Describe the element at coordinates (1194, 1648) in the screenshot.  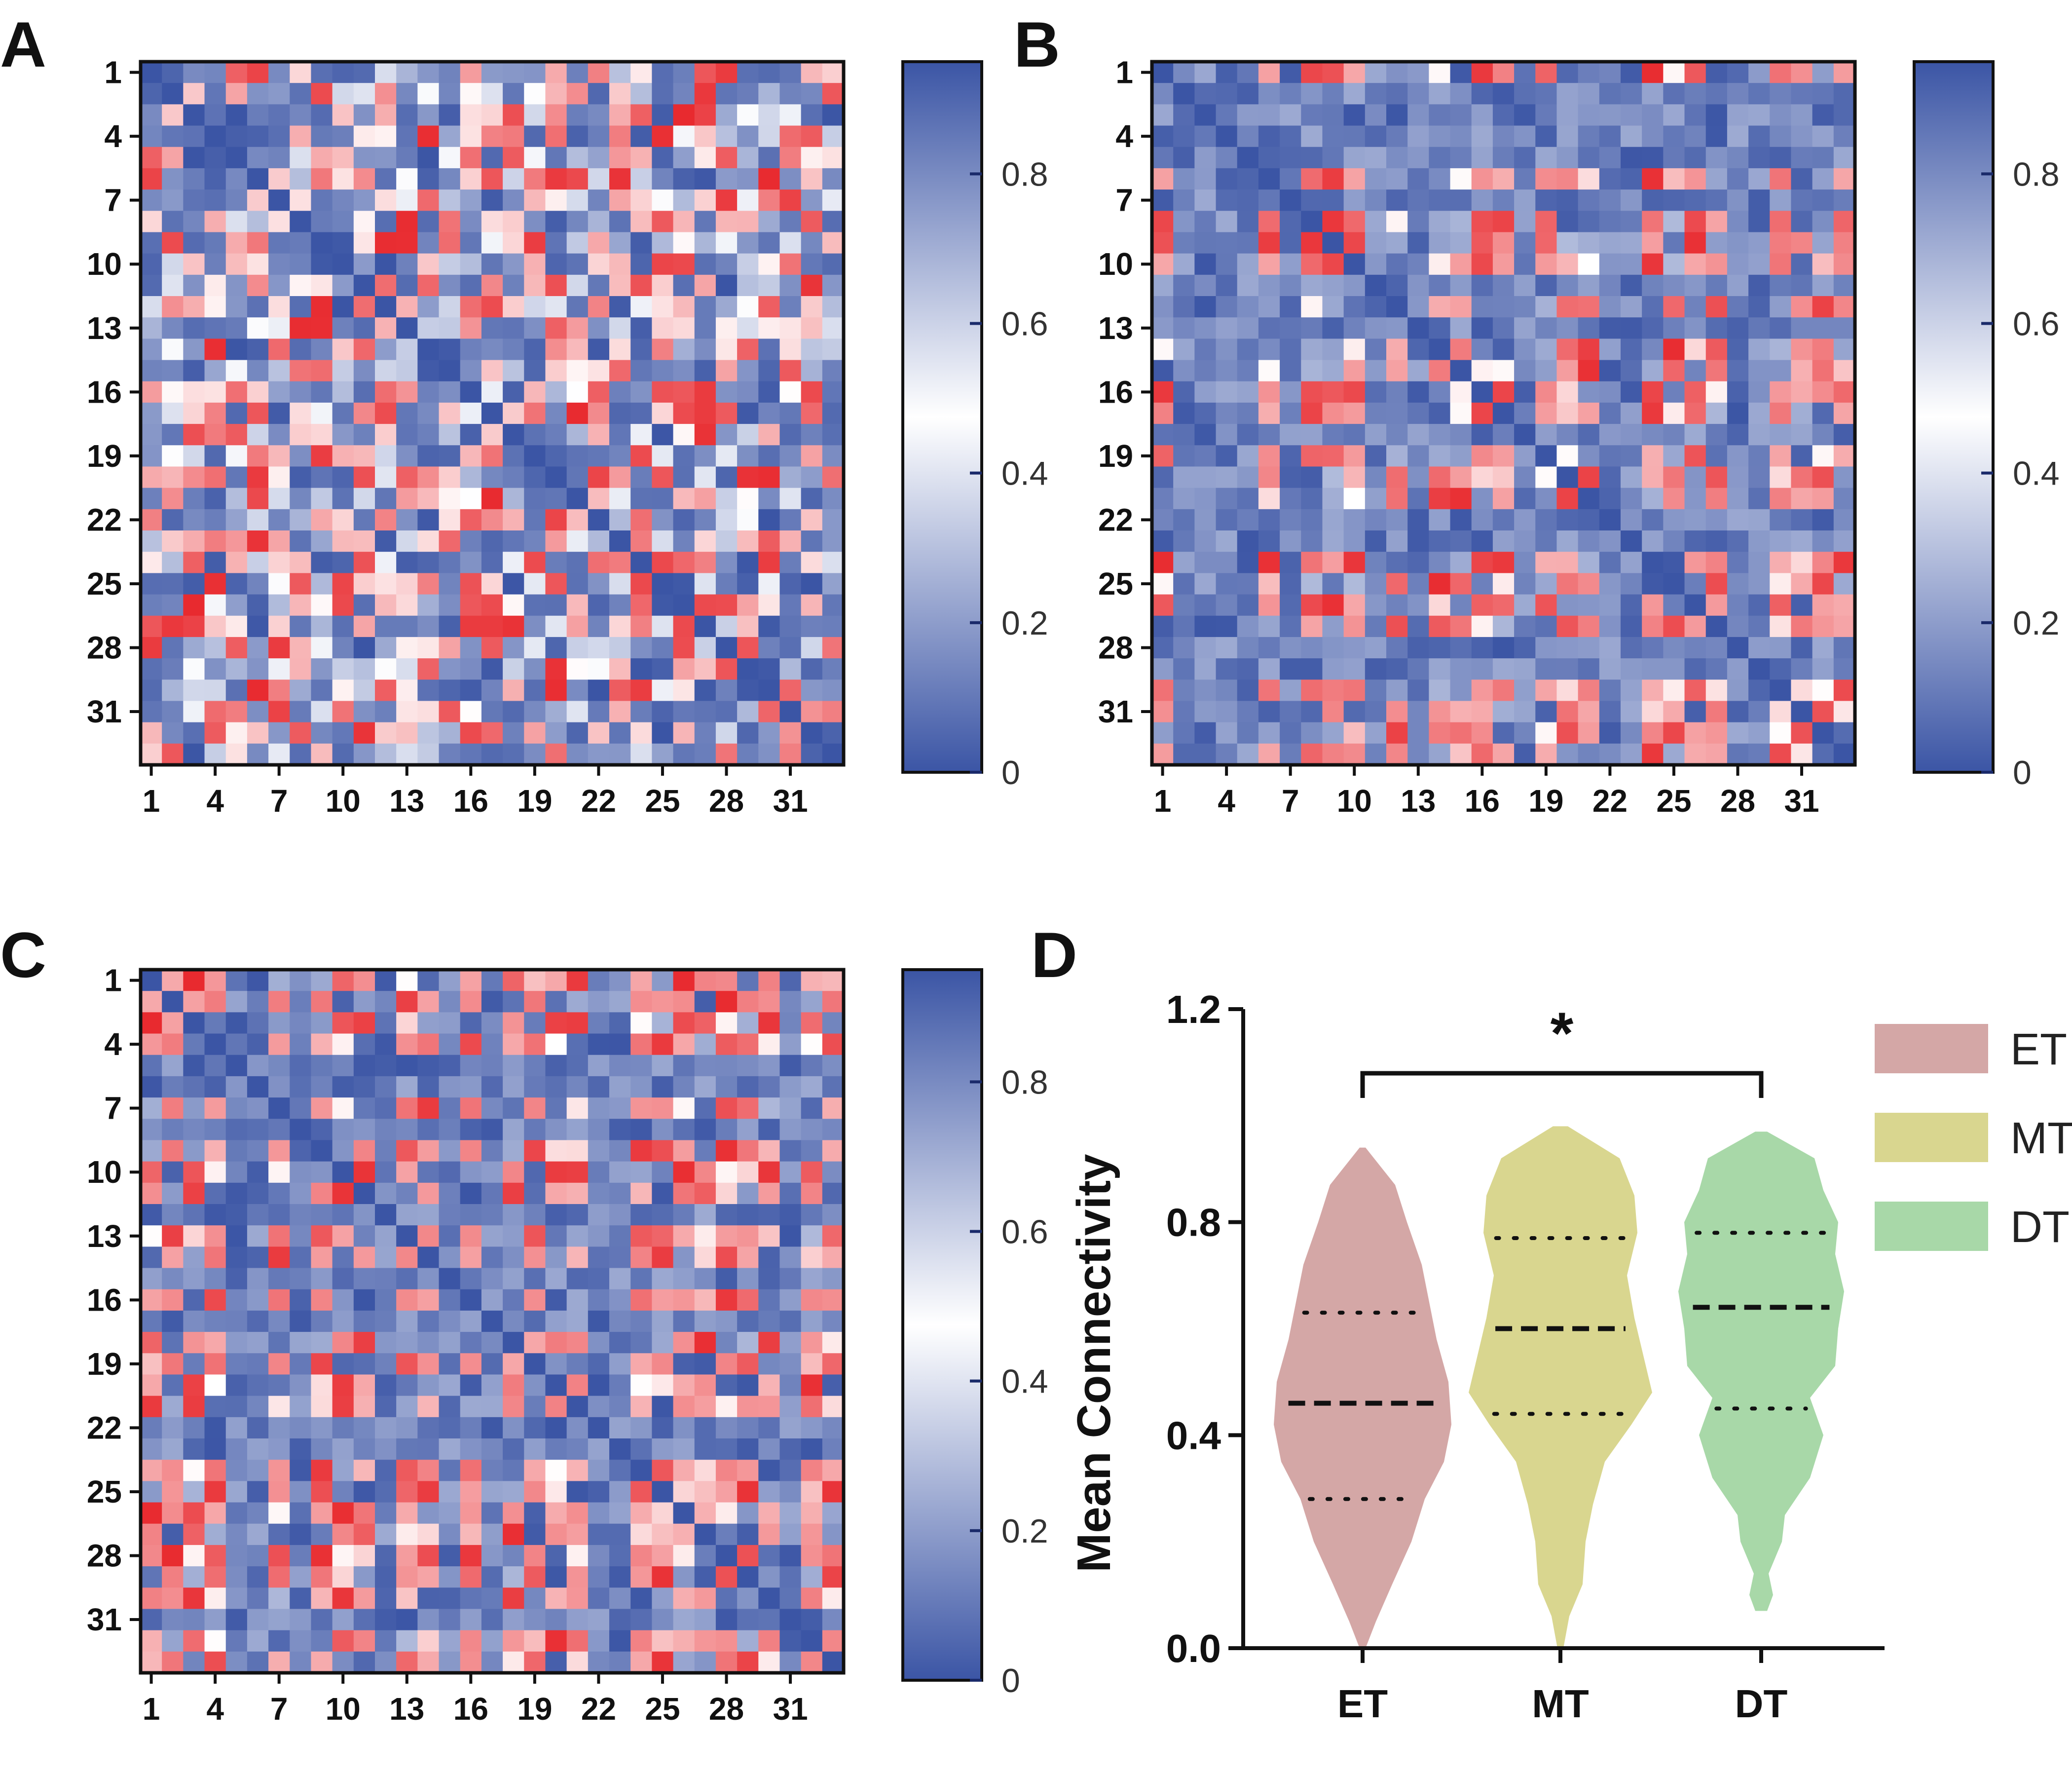
I see `y-tick-label: 0.0` at that location.